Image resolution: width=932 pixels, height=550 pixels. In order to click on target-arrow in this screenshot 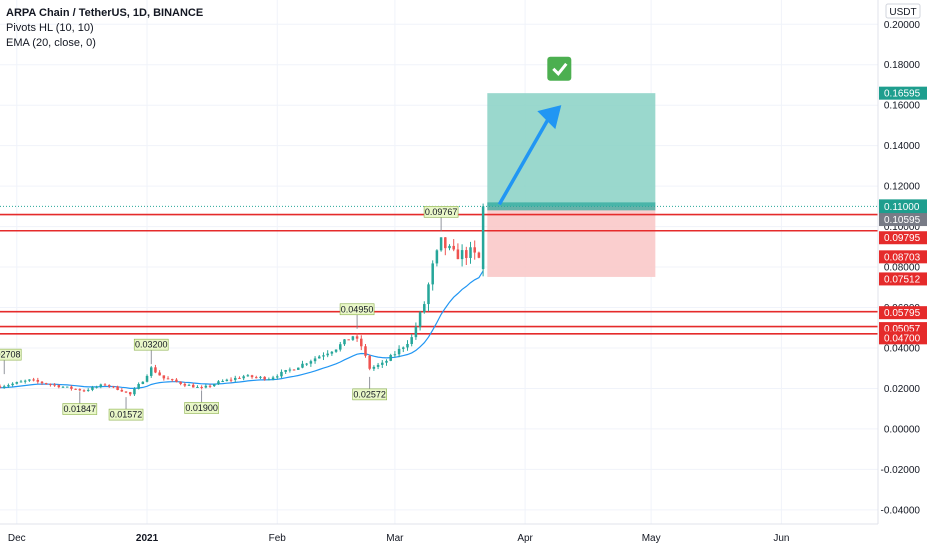, I will do `click(534, 131)`.